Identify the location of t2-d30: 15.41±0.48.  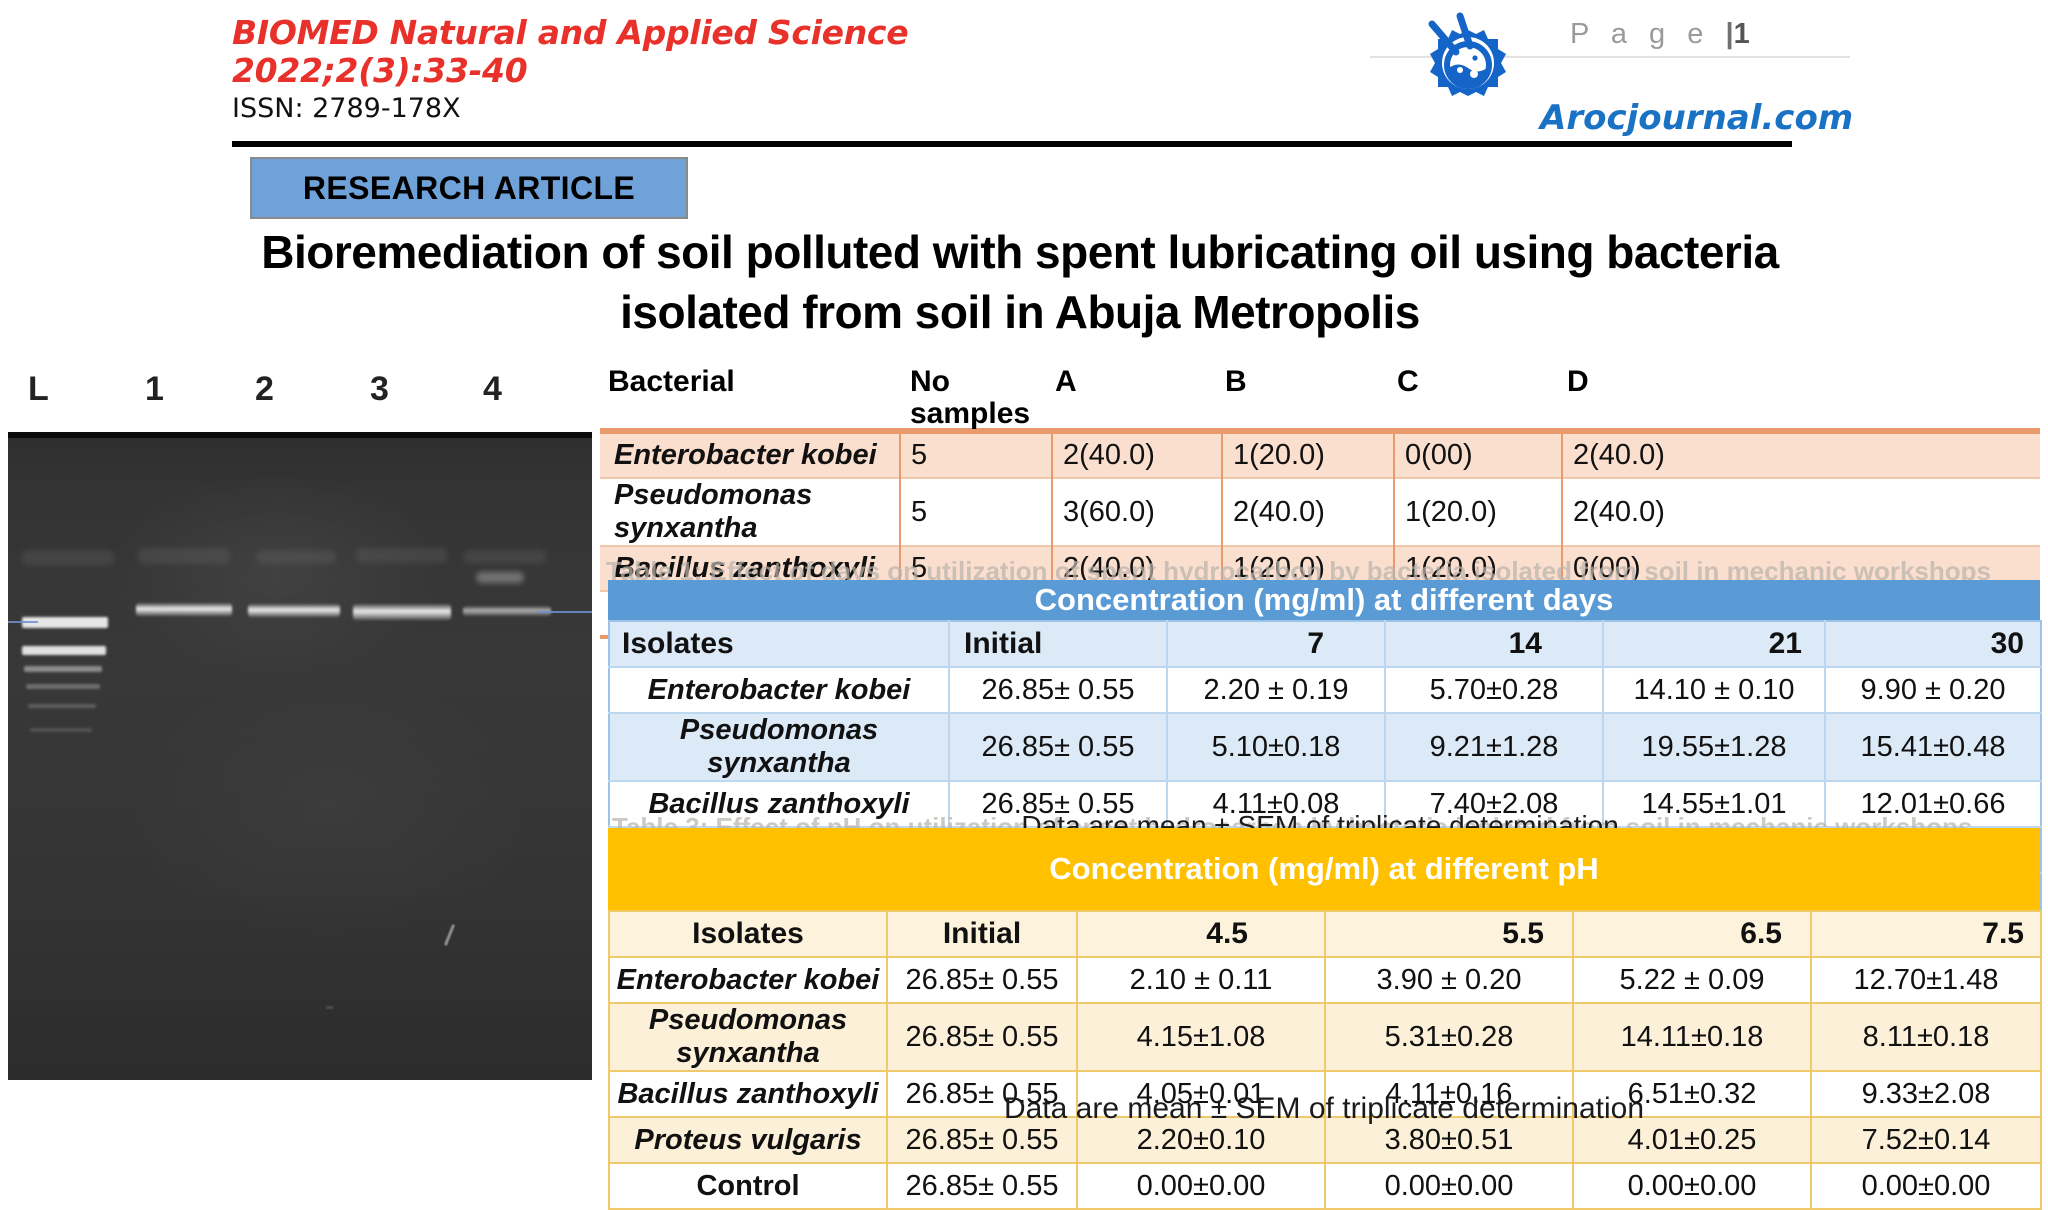
(1933, 747).